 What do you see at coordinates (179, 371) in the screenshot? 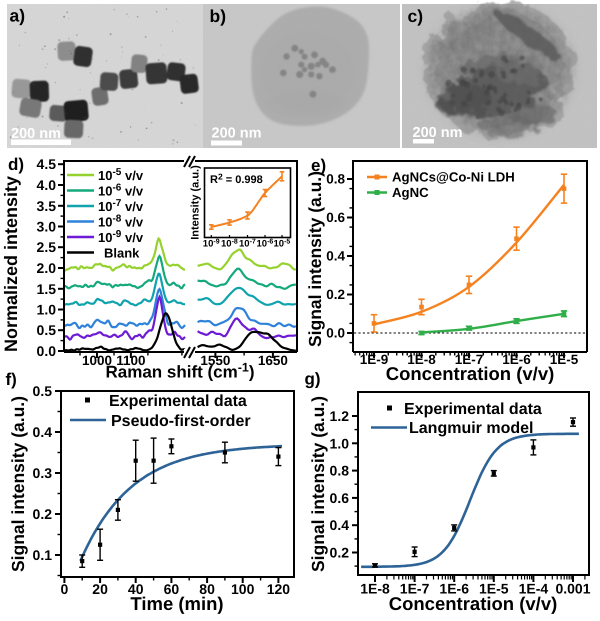
I see `svg-text: Raman shift (cm-1)` at bounding box center [179, 371].